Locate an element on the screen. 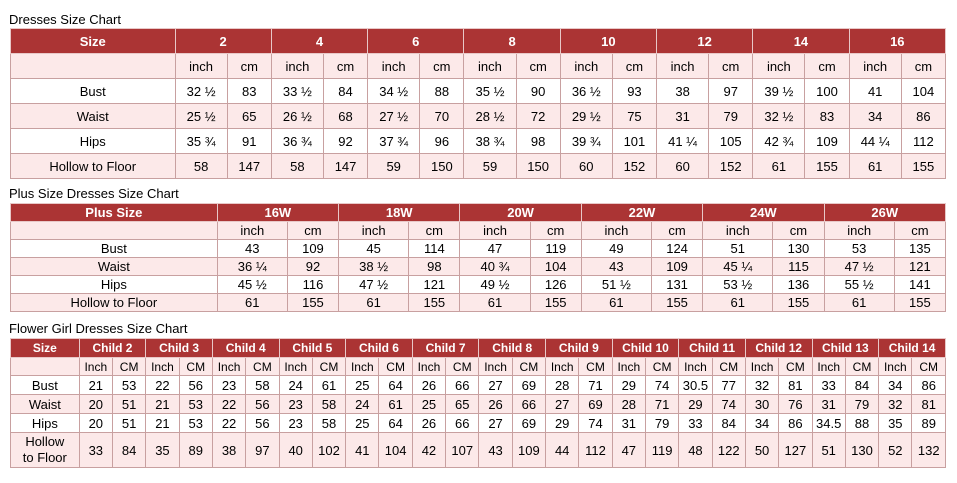 The height and width of the screenshot is (483, 957). measurement-value: 58 is located at coordinates (329, 423).